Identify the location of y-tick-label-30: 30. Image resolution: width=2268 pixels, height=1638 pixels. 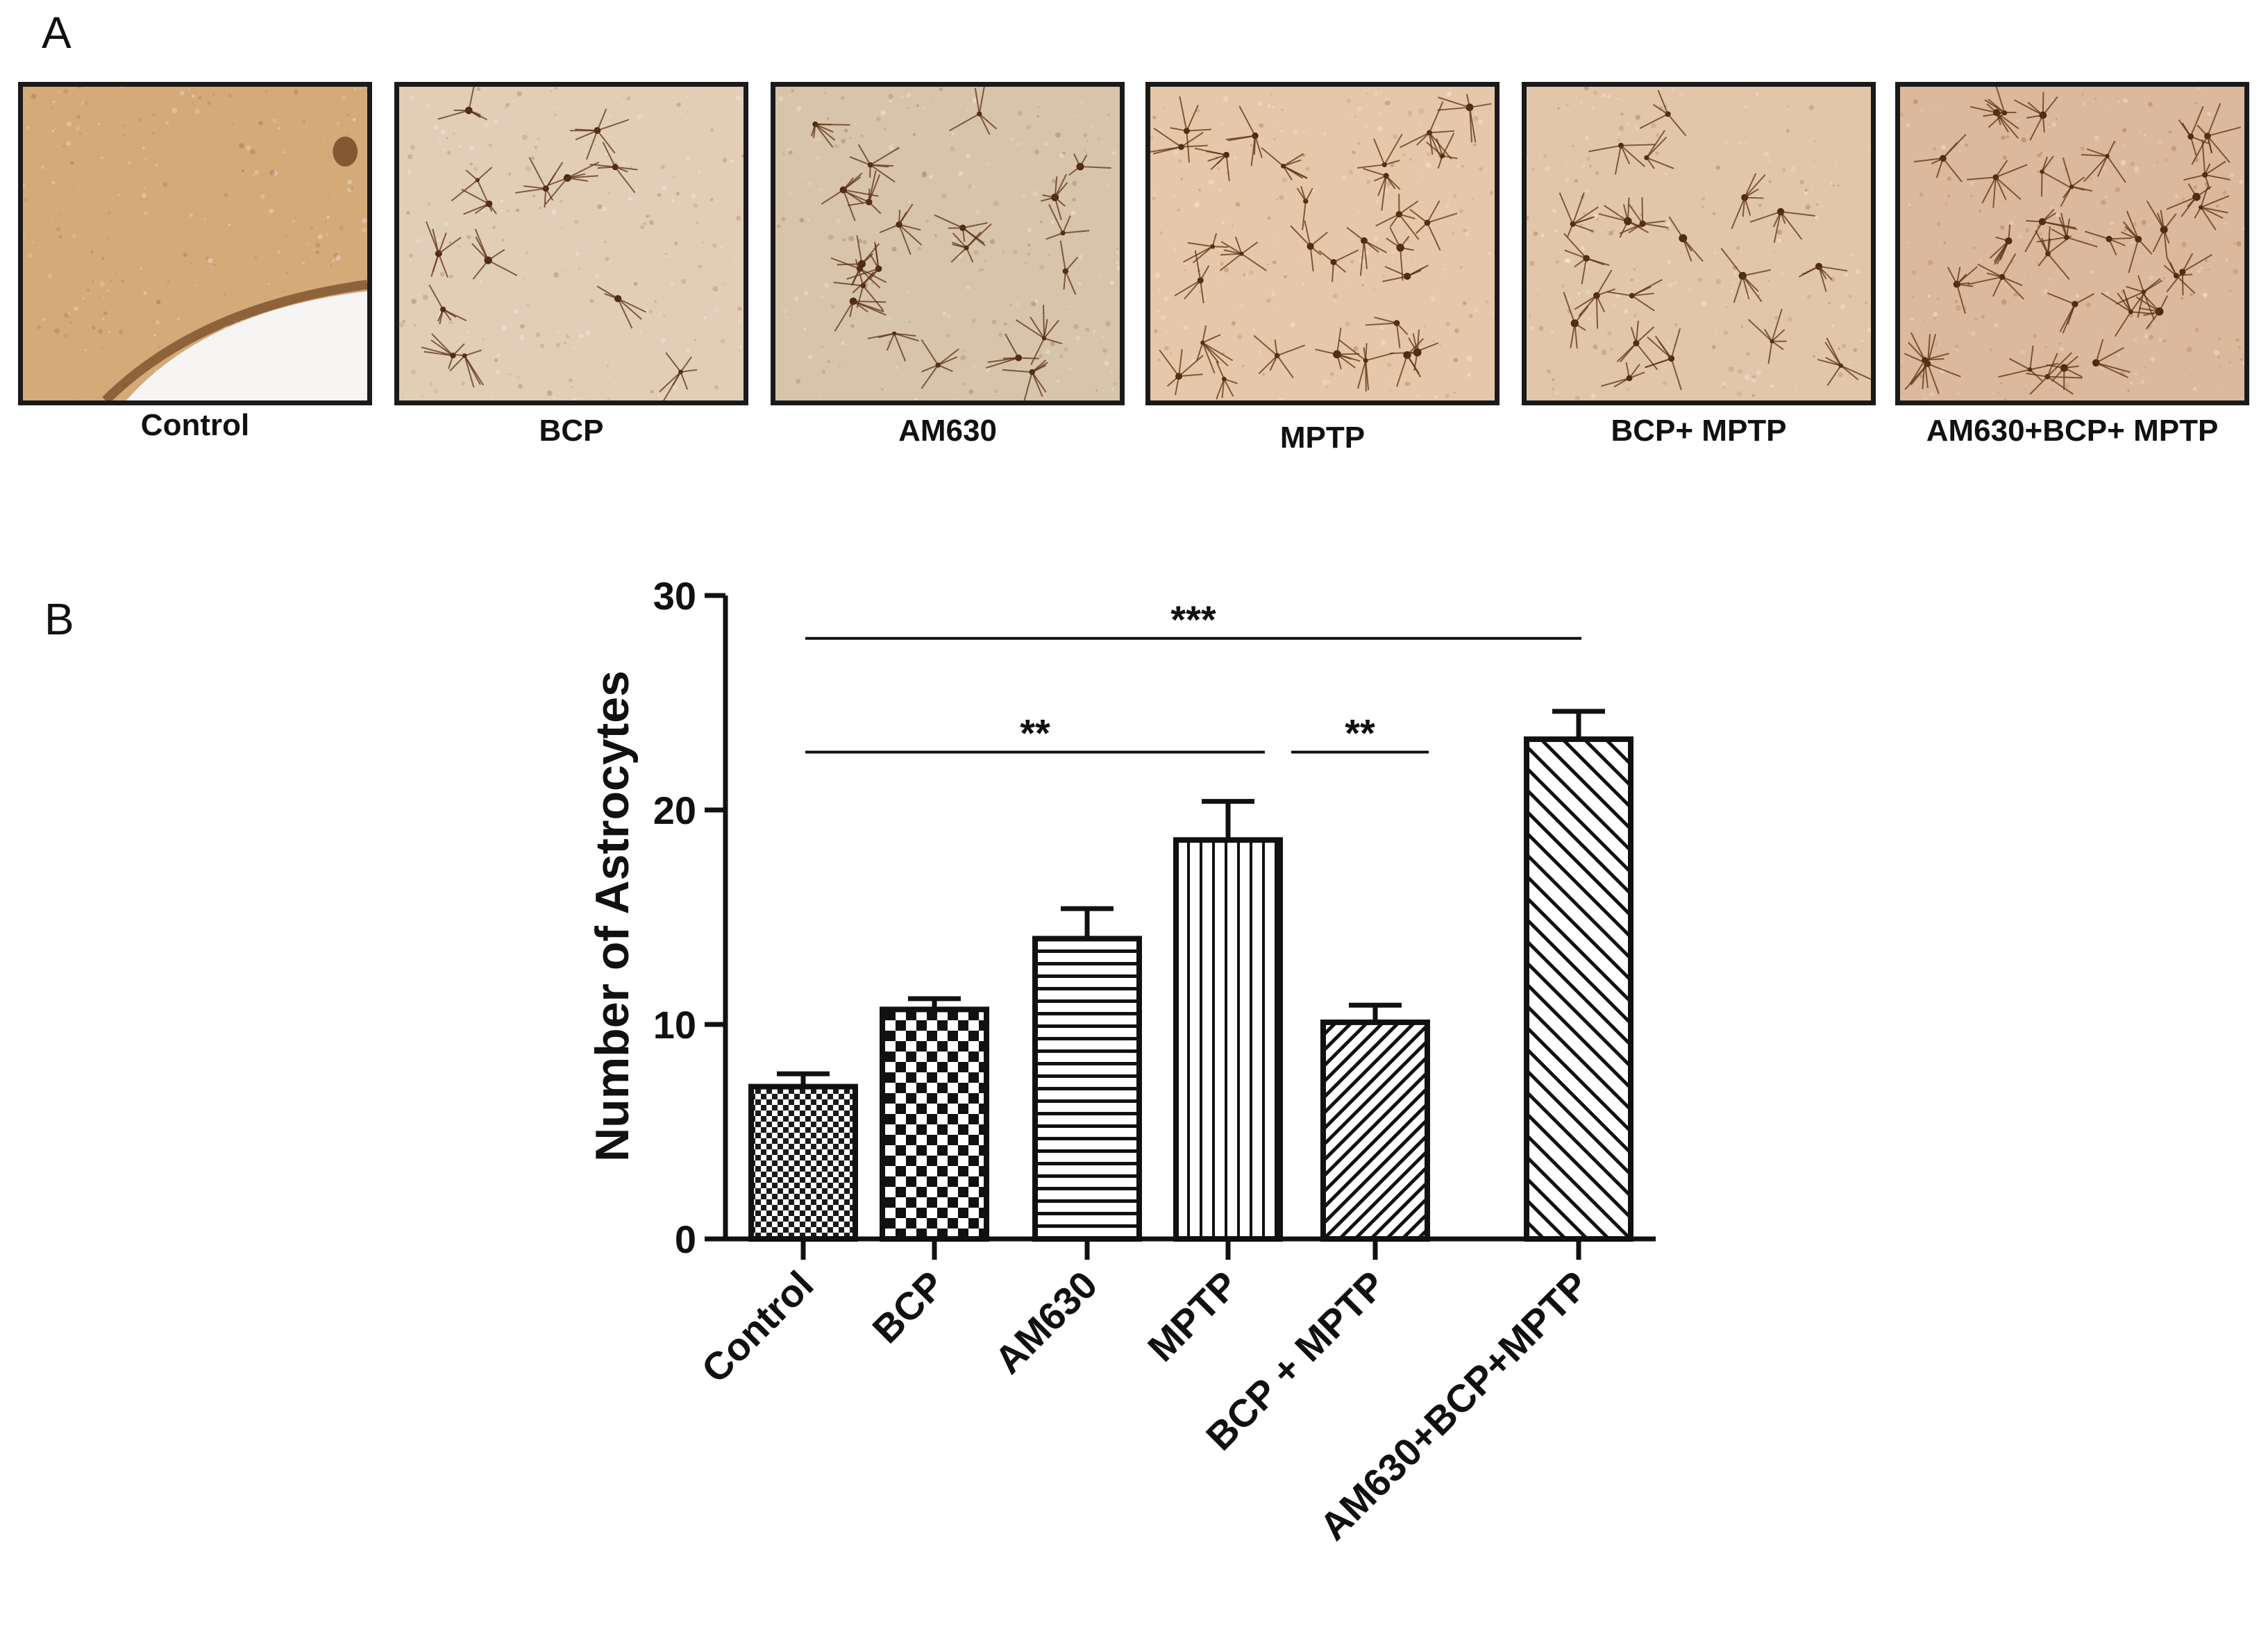
(674, 596).